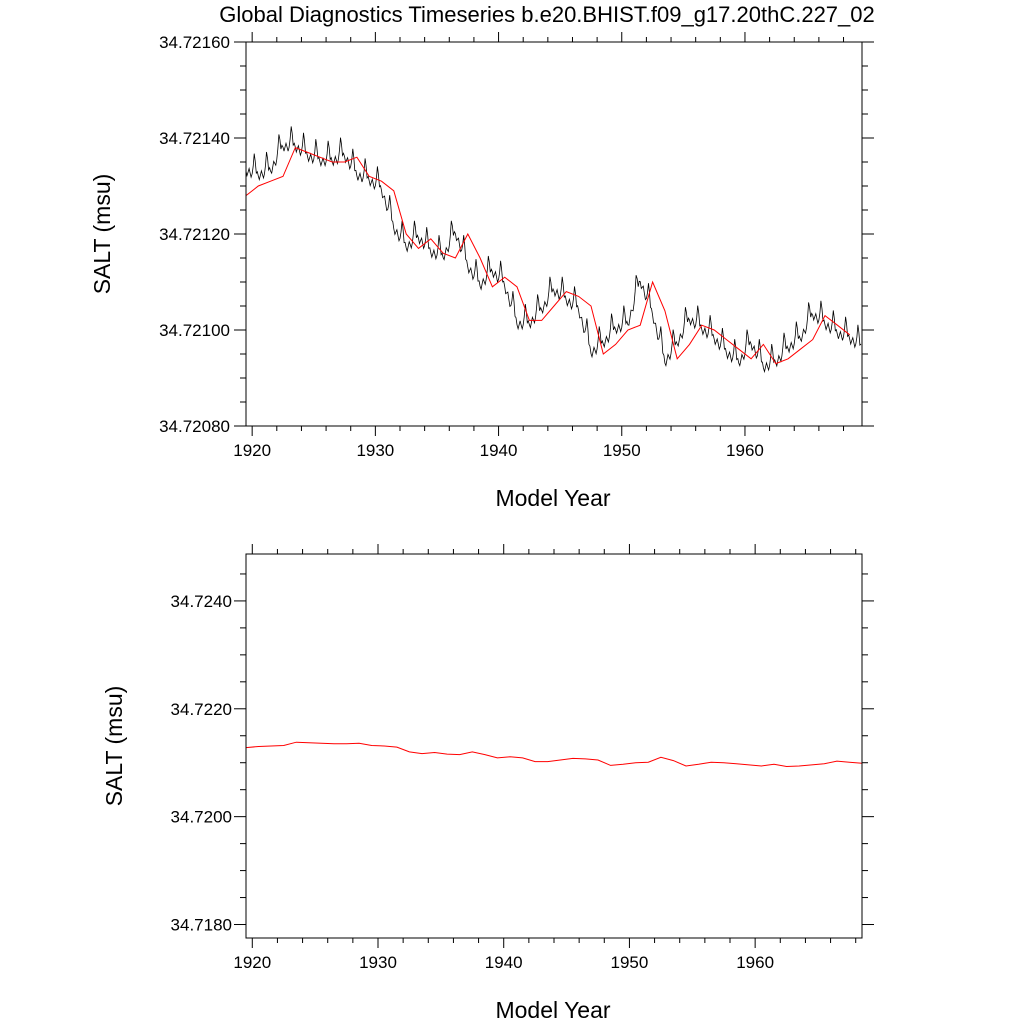  Describe the element at coordinates (201, 925) in the screenshot. I see `y-tick-label: 34.7180` at that location.